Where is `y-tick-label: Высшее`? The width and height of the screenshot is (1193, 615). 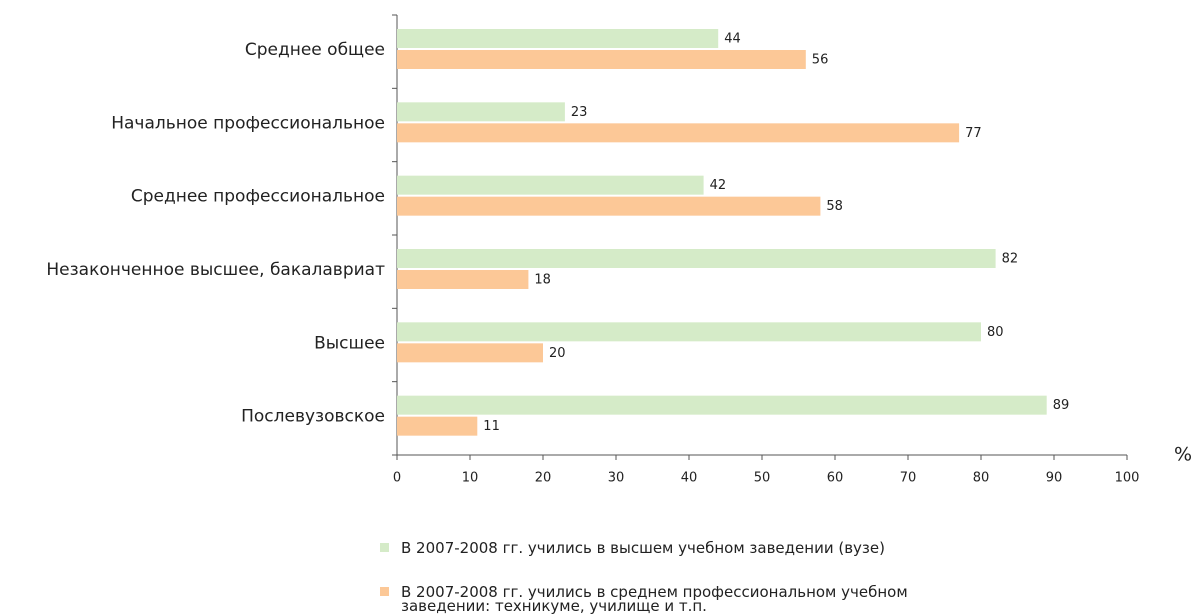 y-tick-label: Высшее is located at coordinates (349, 343).